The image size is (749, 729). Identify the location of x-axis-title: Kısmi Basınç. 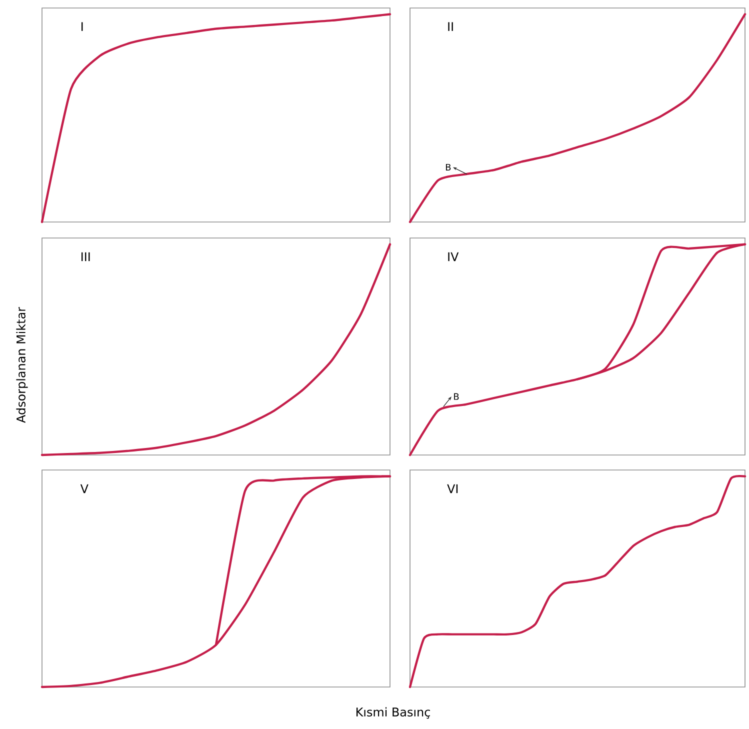
(393, 713).